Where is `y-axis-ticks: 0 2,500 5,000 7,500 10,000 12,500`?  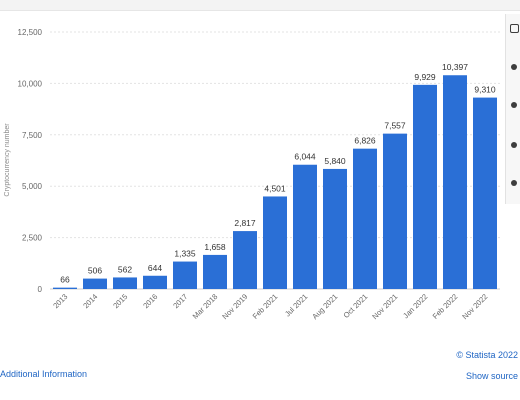
y-axis-ticks: 0 2,500 5,000 7,500 10,000 12,500 is located at coordinates (30, 161).